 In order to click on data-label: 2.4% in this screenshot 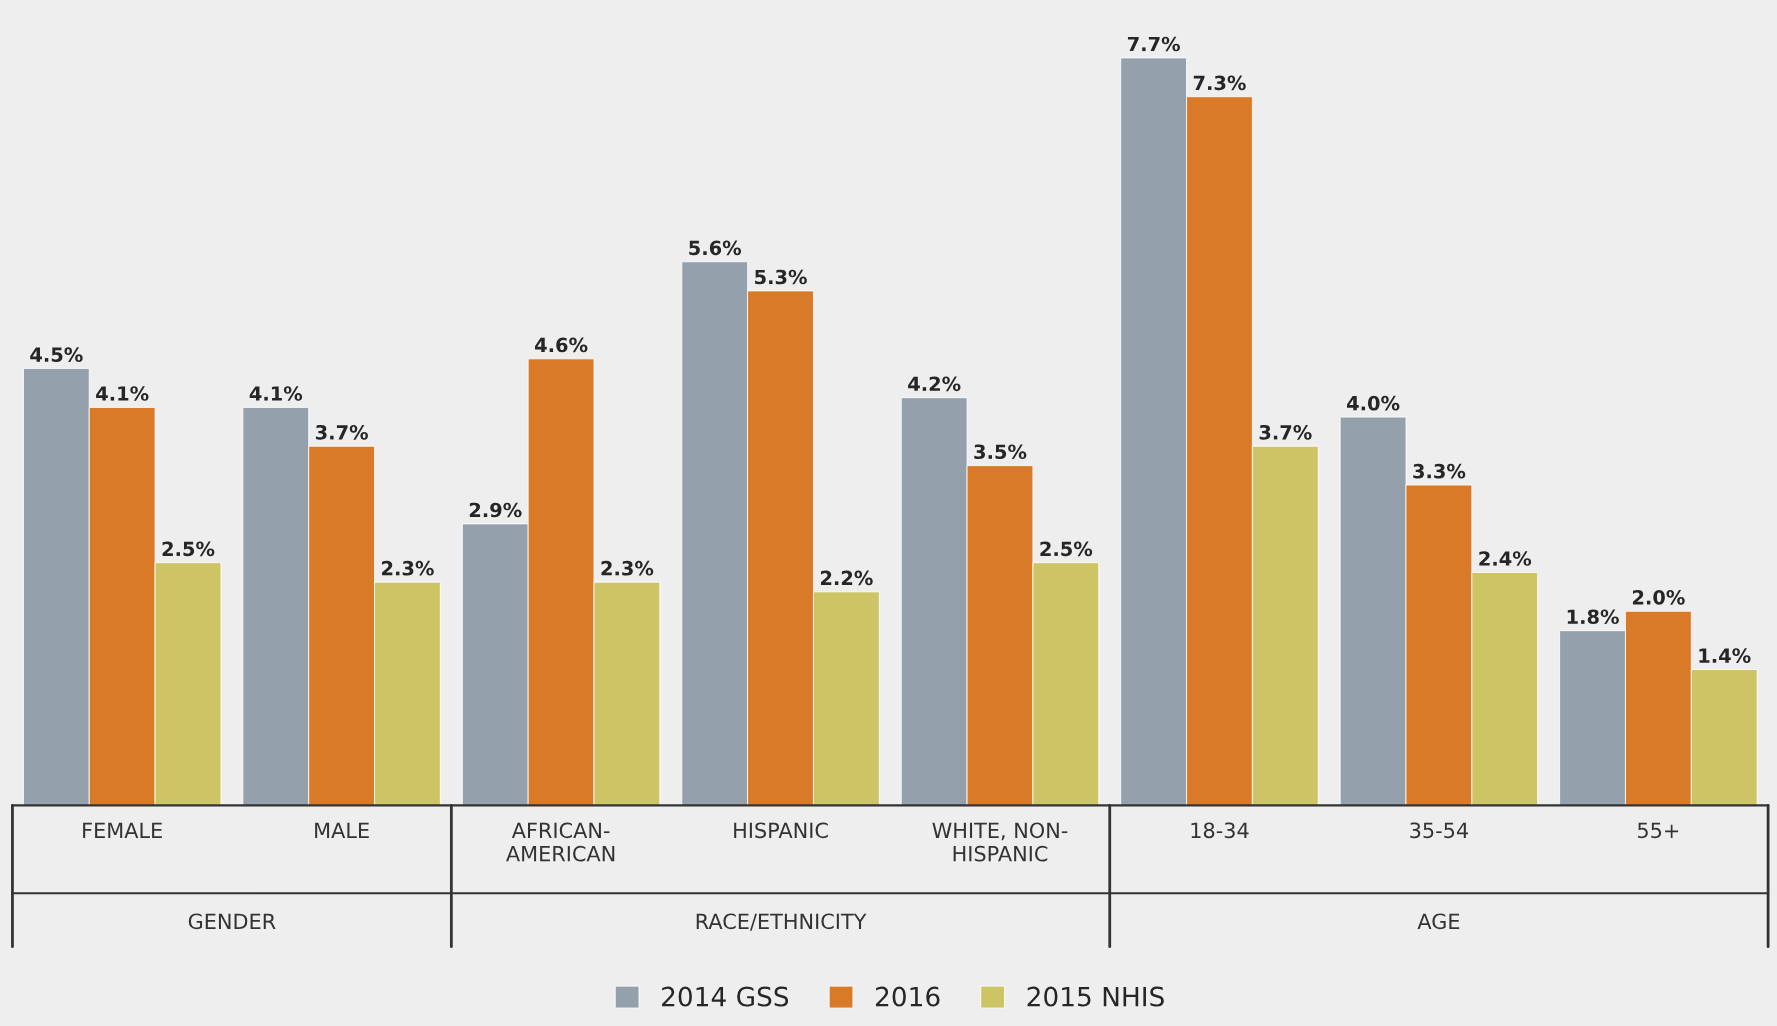, I will do `click(1505, 558)`.